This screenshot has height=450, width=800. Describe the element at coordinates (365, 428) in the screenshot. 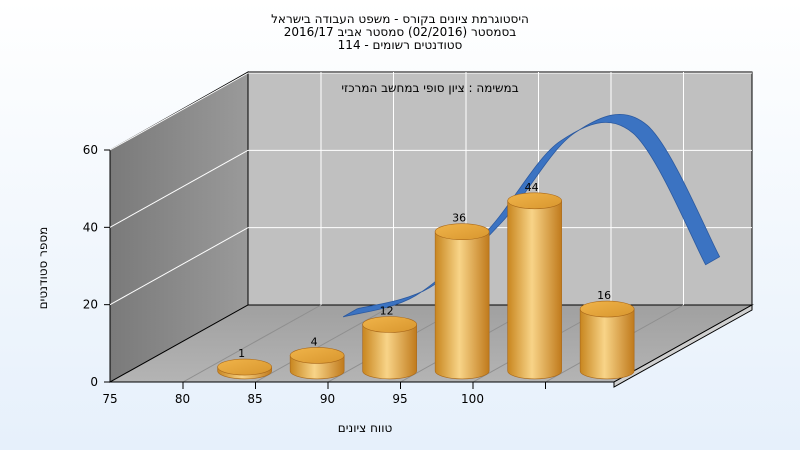

I see `x-axis-title: טווח ציונים` at that location.